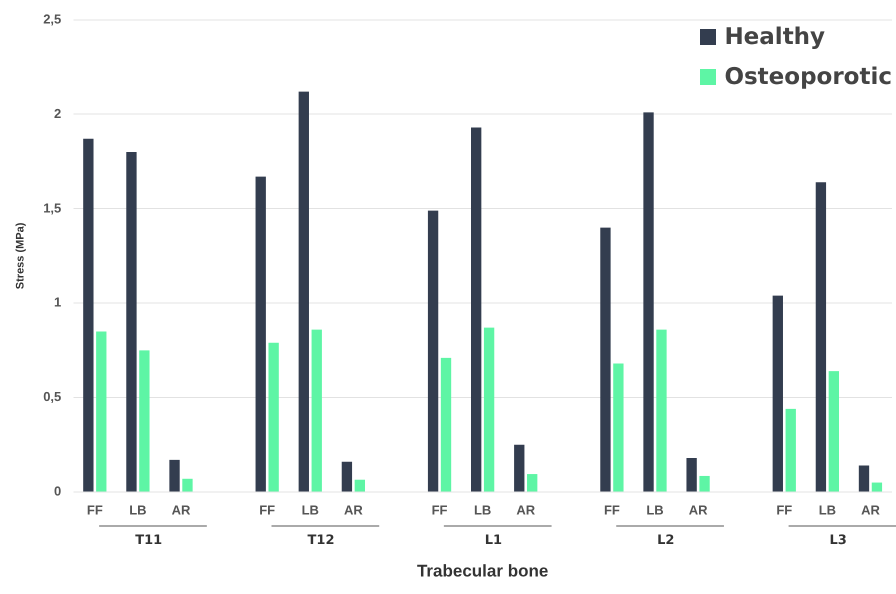 The height and width of the screenshot is (594, 896). Describe the element at coordinates (58, 113) in the screenshot. I see `y-tick-label: 2` at that location.